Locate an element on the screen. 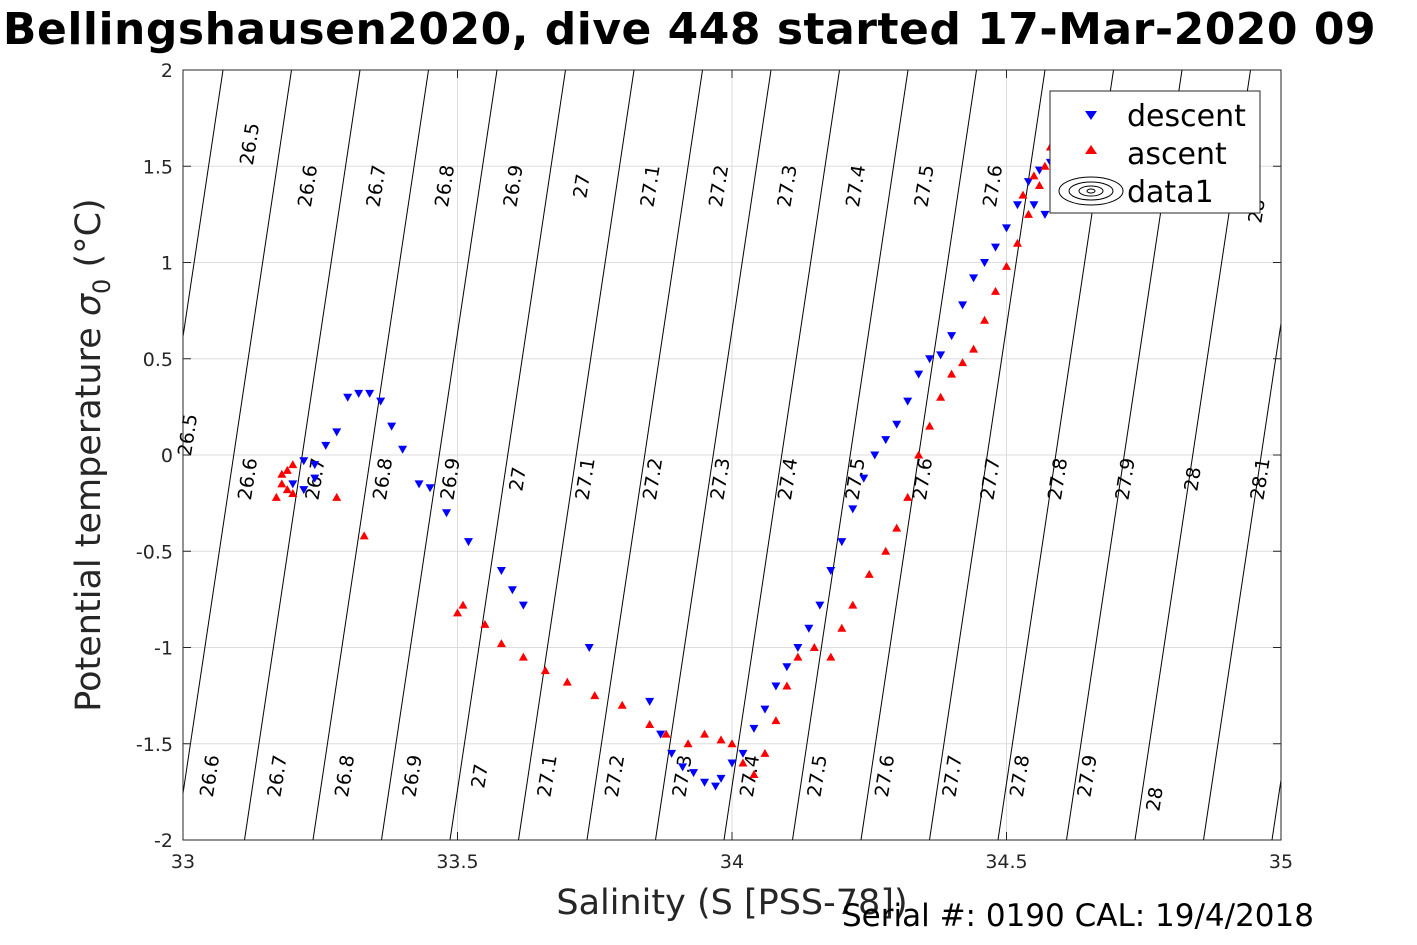 Image resolution: width=1417 pixels, height=945 pixels. isopycnal-label: 27 is located at coordinates (480, 775).